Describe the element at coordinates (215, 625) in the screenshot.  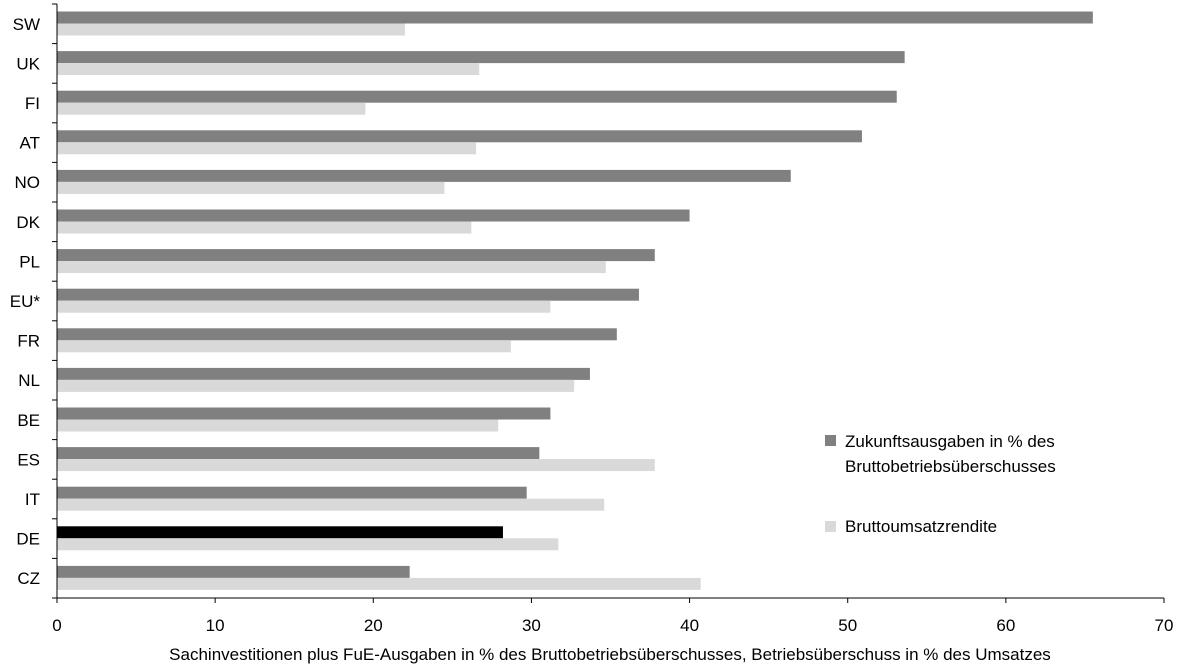
I see `x-tick-label: 10` at that location.